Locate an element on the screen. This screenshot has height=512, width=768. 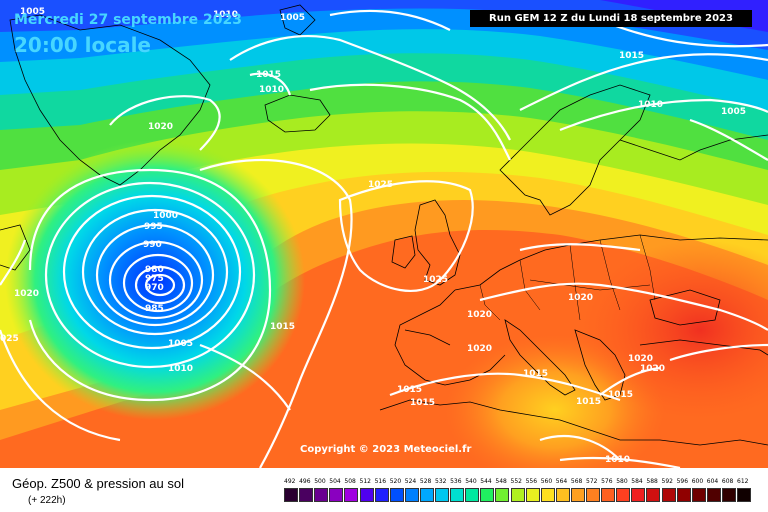
copyright: Copyright © 2023 Meteociel.fr is located at coordinates (386, 449).